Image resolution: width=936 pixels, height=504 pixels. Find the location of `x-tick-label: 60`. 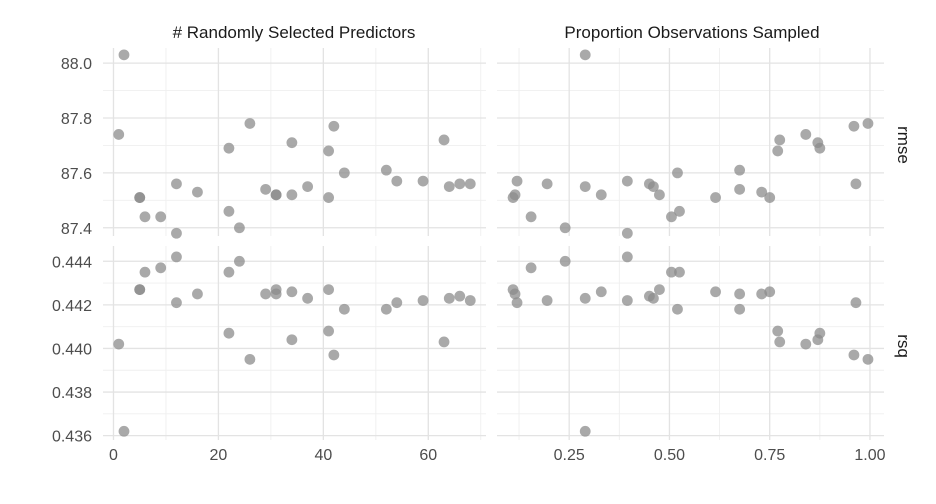

x-tick-label: 60 is located at coordinates (428, 455).